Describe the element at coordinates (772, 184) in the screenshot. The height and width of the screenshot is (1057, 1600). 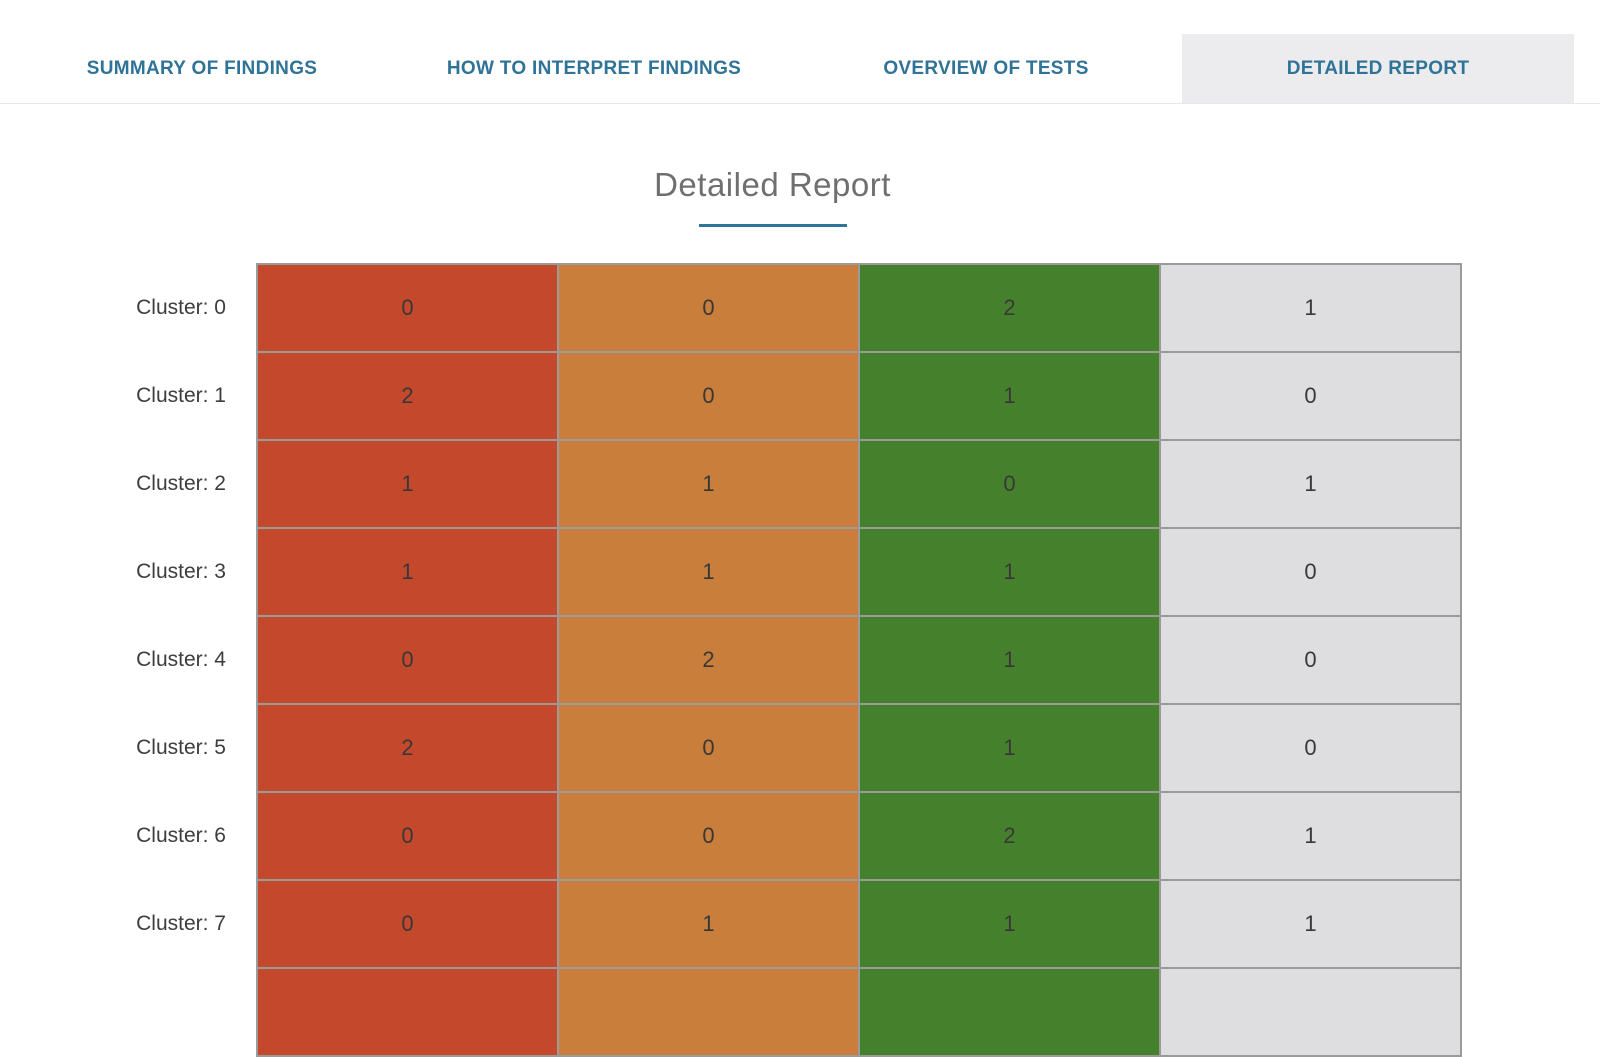
I see `page-title: Detailed Report` at that location.